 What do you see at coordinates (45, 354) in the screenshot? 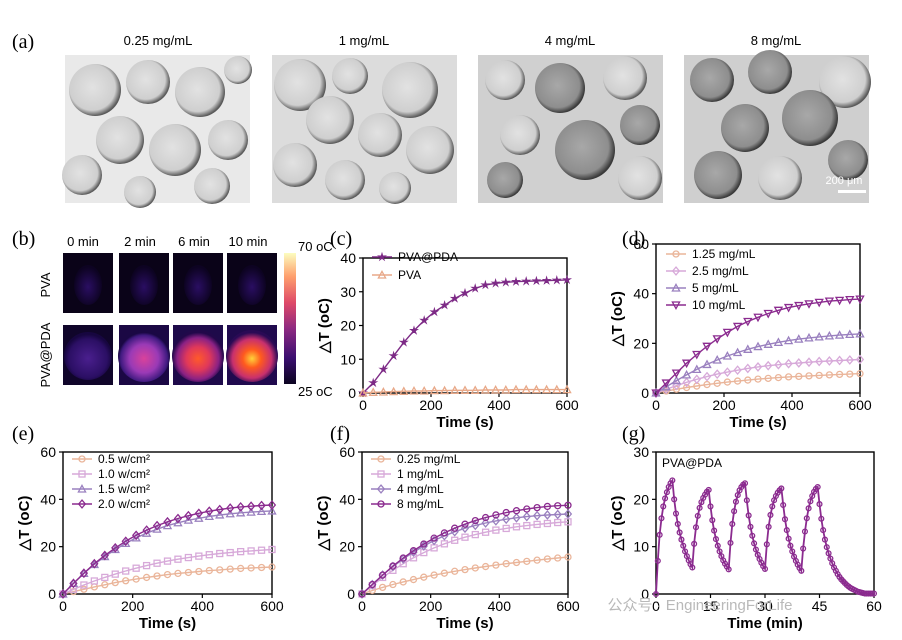
I see `row-label-pvapda: PVA@PDA` at bounding box center [45, 354].